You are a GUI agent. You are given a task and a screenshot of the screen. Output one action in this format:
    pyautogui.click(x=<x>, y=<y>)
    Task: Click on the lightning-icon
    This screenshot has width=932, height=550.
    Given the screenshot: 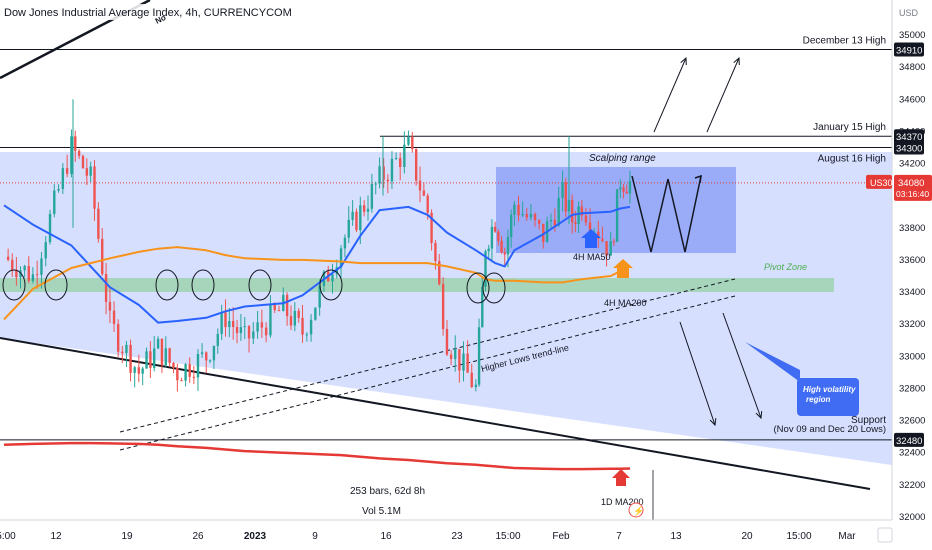 What is the action you would take?
    pyautogui.click(x=636, y=510)
    